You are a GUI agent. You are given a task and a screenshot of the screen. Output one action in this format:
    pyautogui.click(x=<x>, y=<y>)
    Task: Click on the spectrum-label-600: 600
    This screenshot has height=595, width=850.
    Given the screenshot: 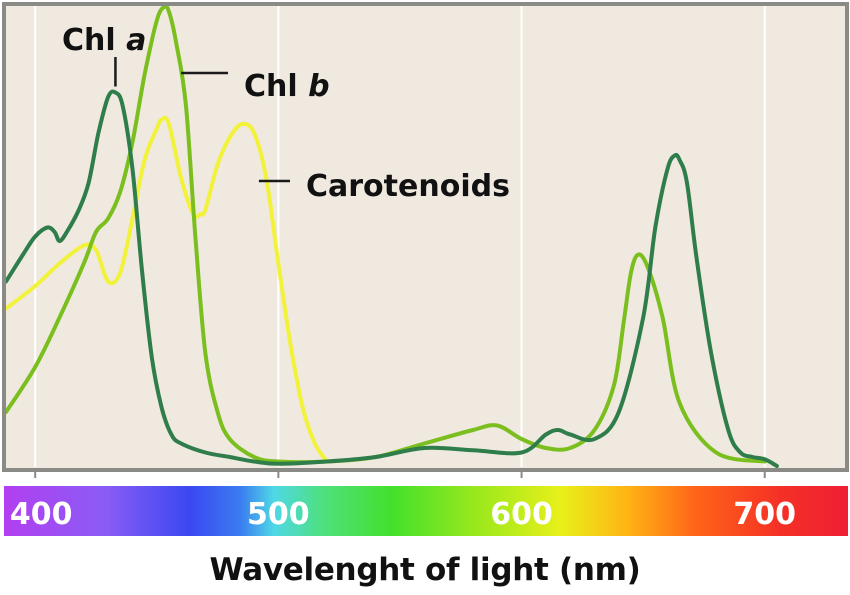 What is the action you would take?
    pyautogui.click(x=521, y=514)
    